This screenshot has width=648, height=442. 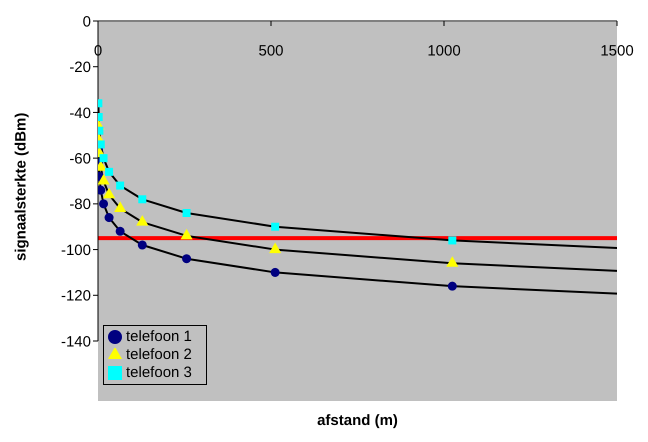 What do you see at coordinates (80, 113) in the screenshot?
I see `y-tick-label: -40` at bounding box center [80, 113].